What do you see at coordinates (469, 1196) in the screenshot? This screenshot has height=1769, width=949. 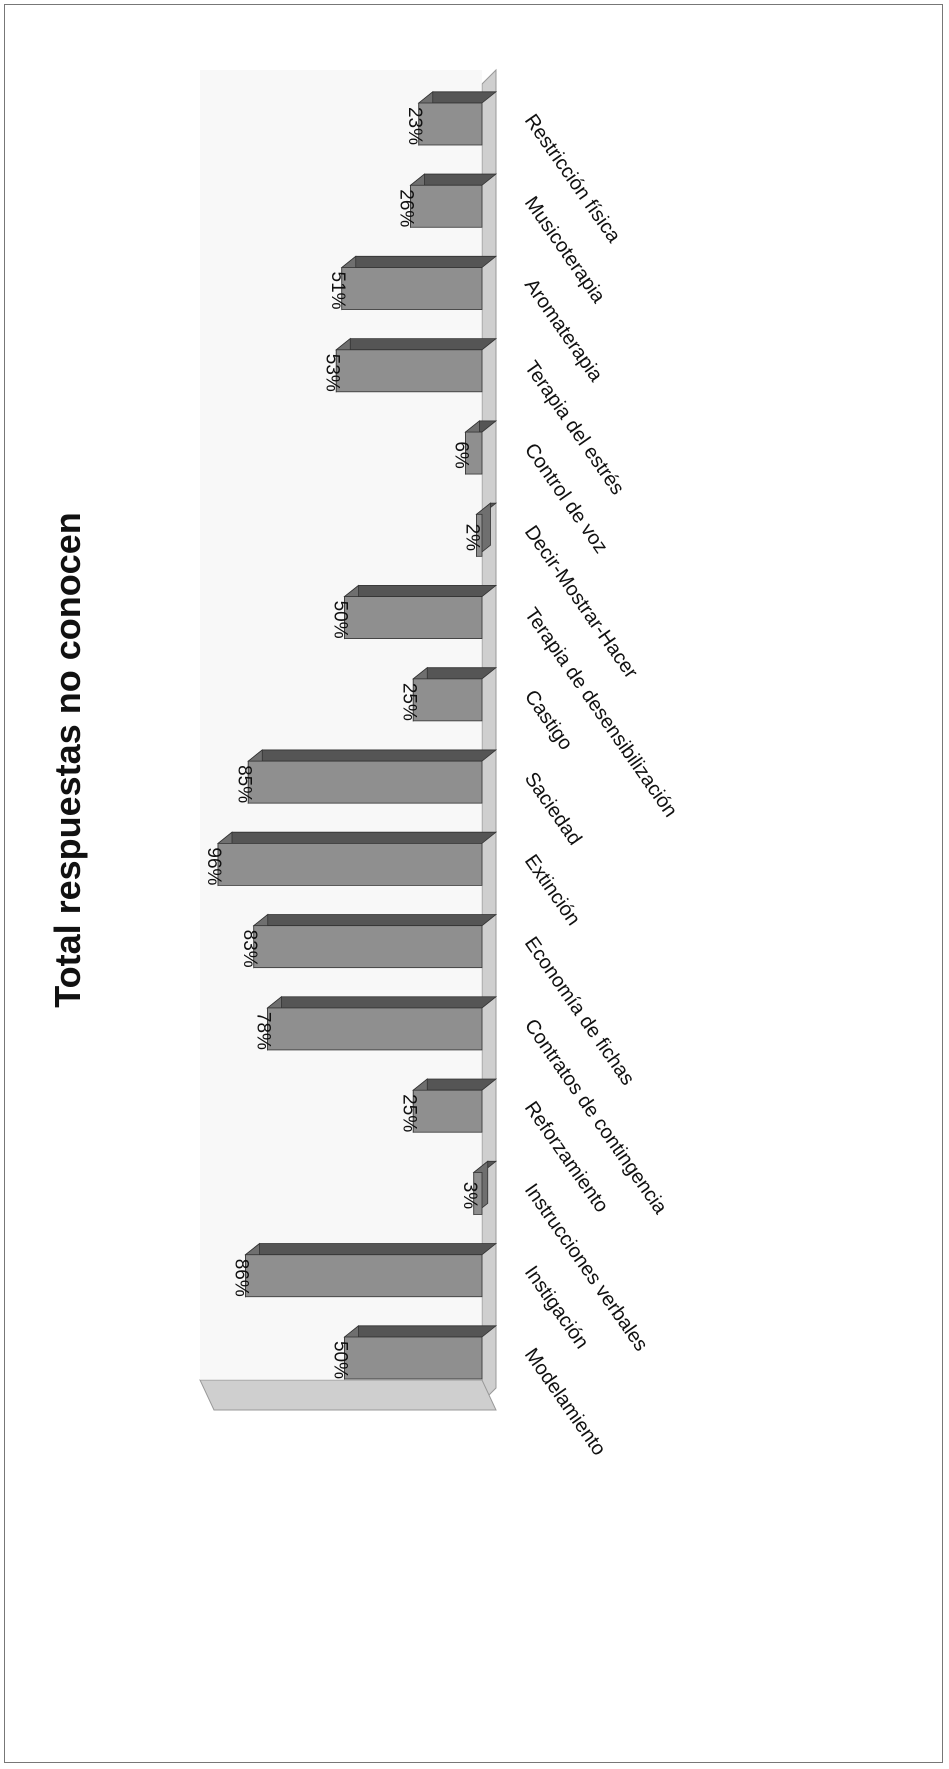 I see `value-label-2: 3%` at bounding box center [469, 1196].